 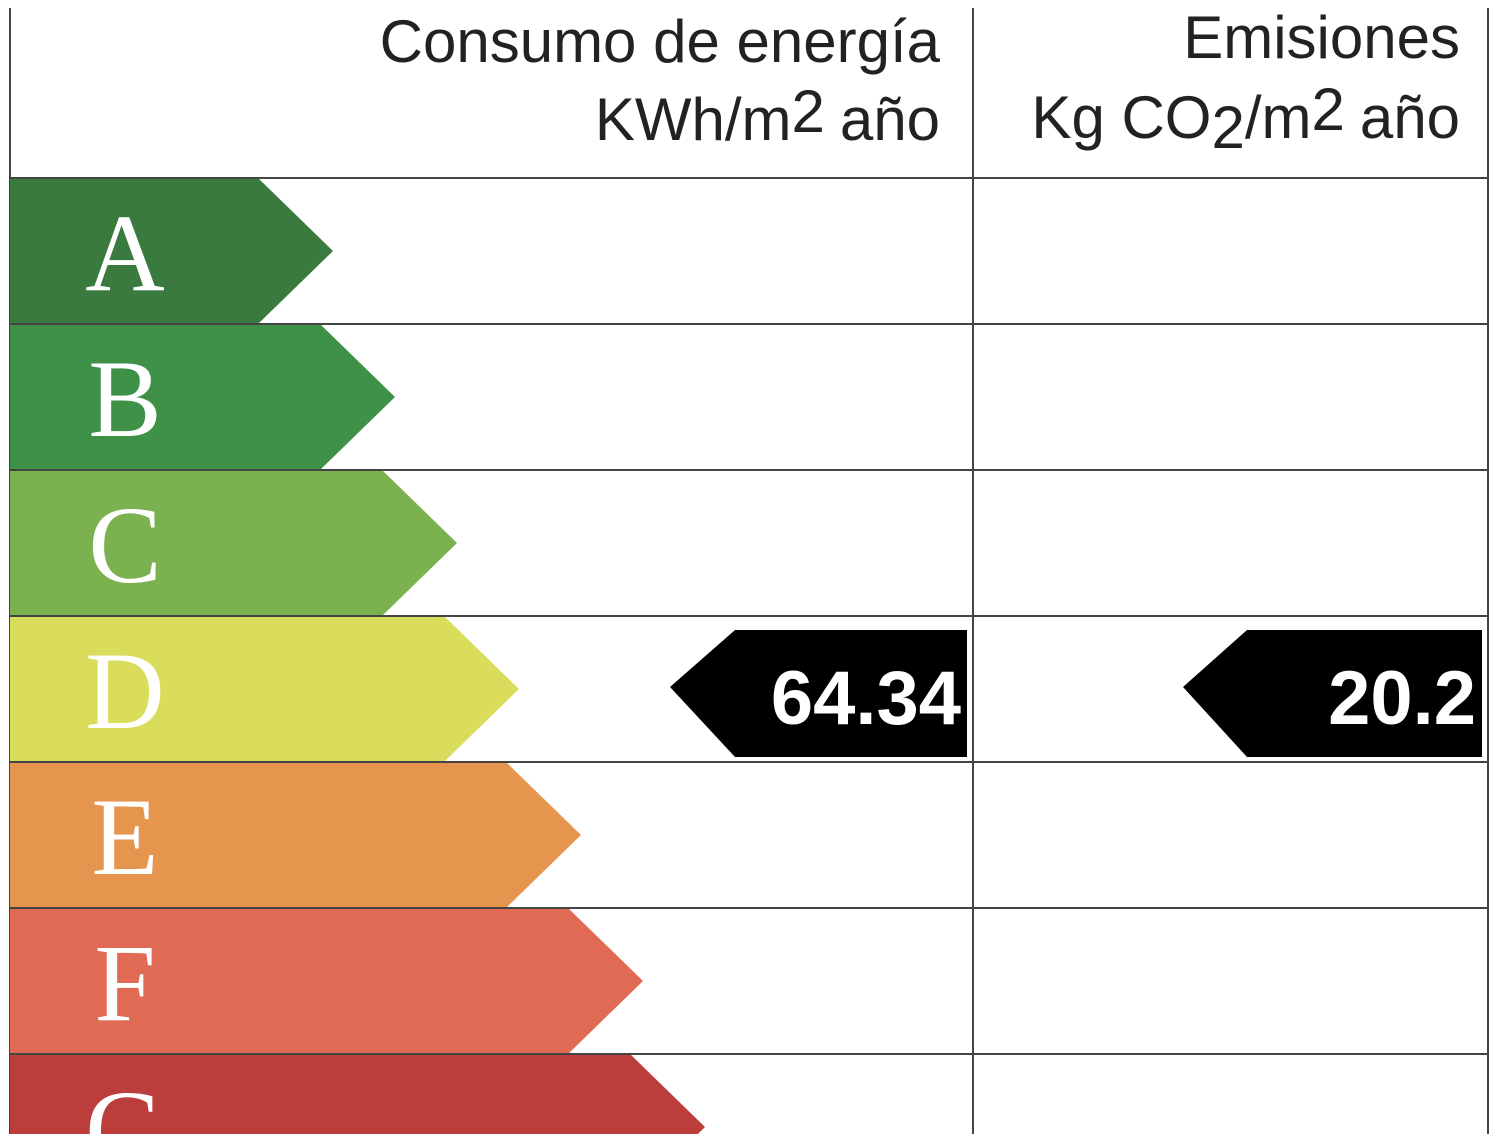 What do you see at coordinates (124, 983) in the screenshot?
I see `rating-letter: F` at bounding box center [124, 983].